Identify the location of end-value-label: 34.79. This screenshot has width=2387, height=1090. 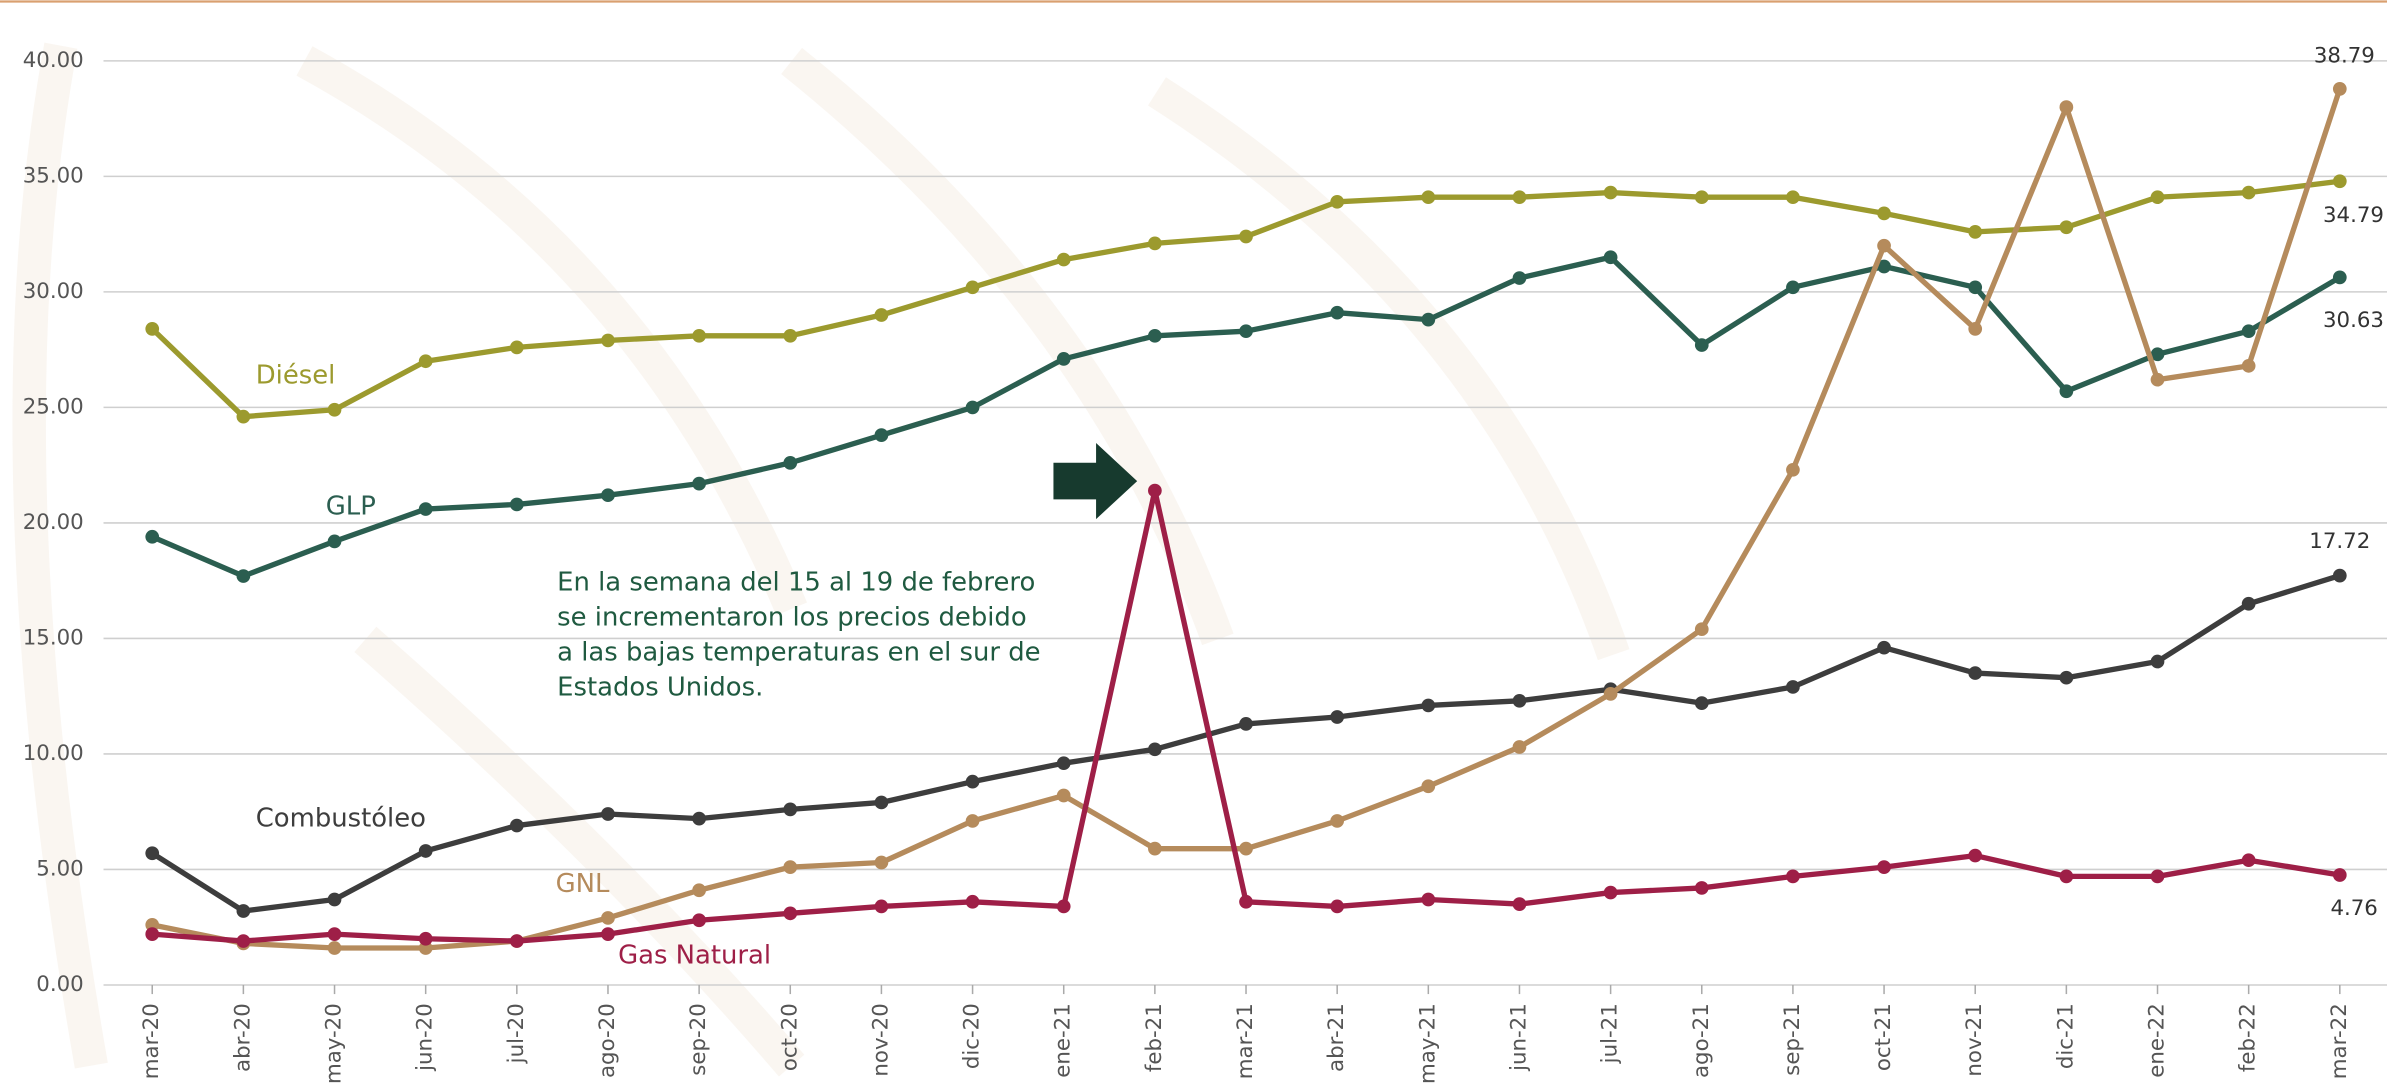
(2353, 215).